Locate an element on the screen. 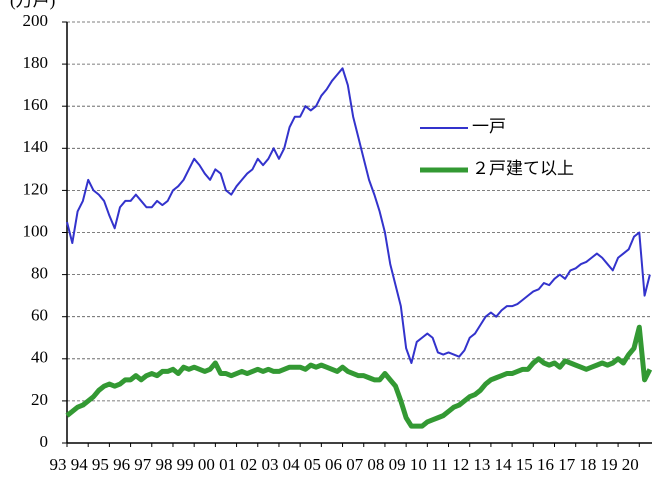  y-tick-label: 120 is located at coordinates (36, 188).